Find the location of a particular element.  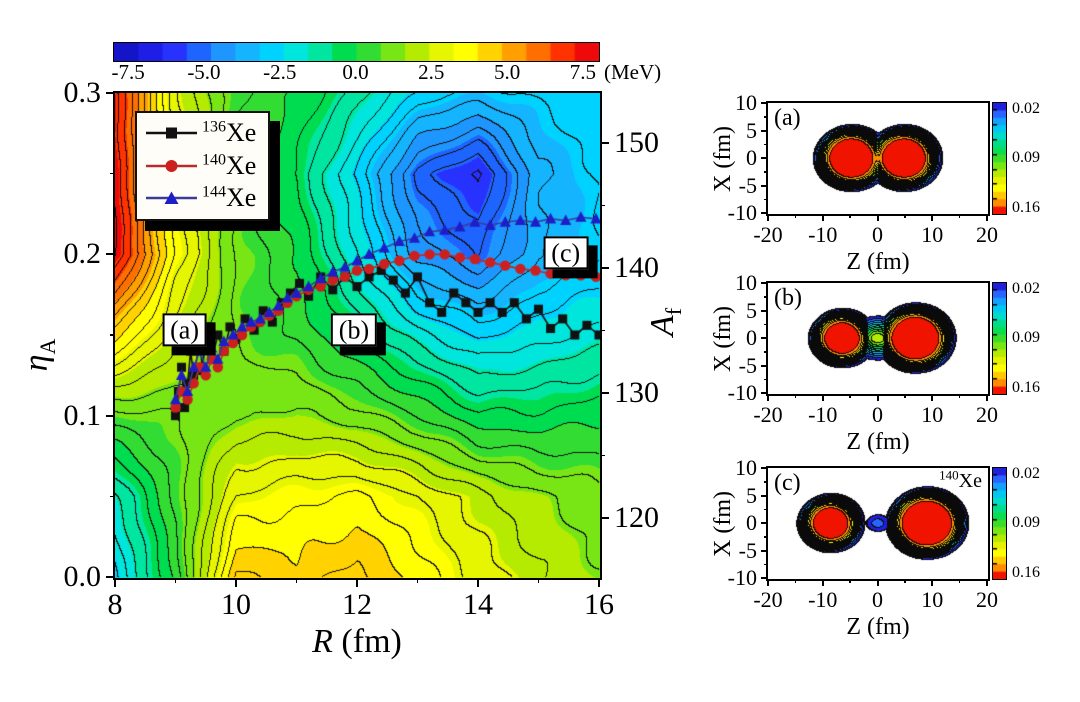

x-tick-label: 10 is located at coordinates (236, 604).